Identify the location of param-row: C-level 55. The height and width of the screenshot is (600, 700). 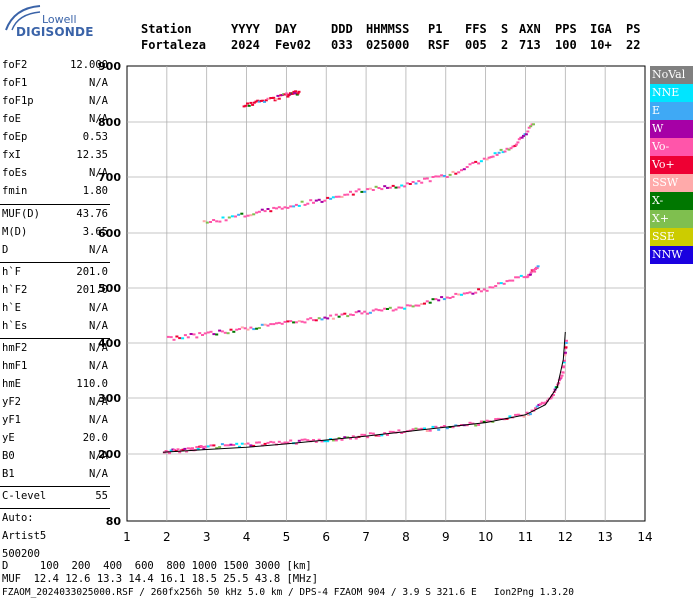
(55, 499).